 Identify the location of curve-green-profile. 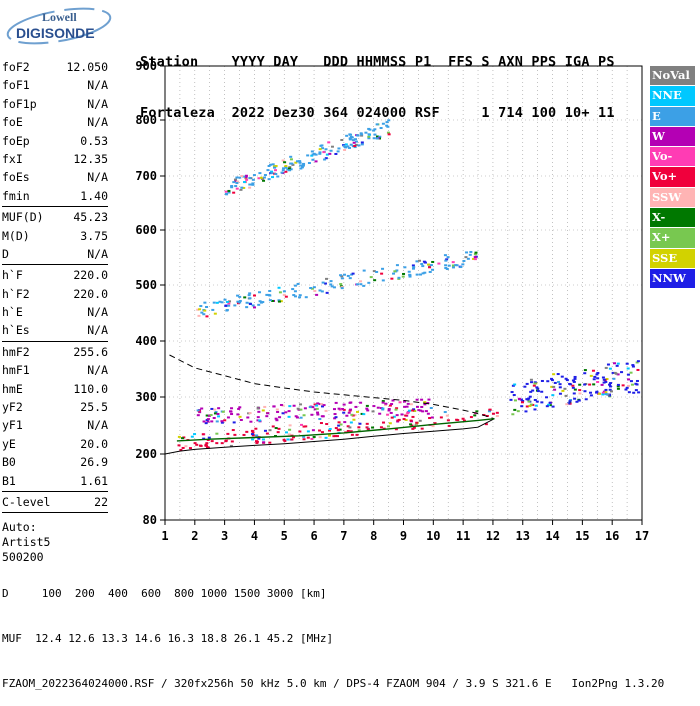
(335, 430).